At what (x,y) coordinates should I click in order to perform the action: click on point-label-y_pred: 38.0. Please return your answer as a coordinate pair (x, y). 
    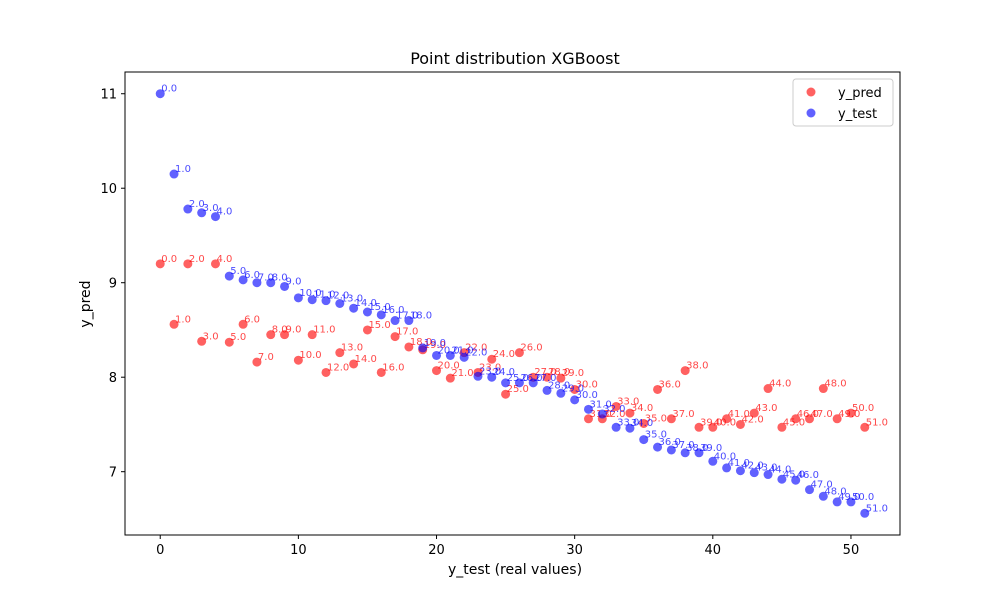
    Looking at the image, I should click on (697, 366).